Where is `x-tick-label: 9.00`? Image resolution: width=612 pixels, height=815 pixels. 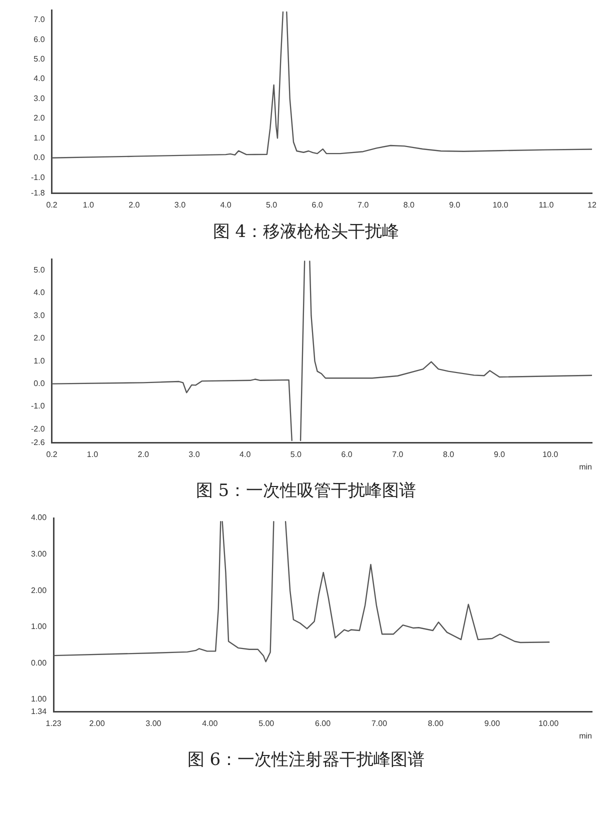
x-tick-label: 9.00 is located at coordinates (492, 723).